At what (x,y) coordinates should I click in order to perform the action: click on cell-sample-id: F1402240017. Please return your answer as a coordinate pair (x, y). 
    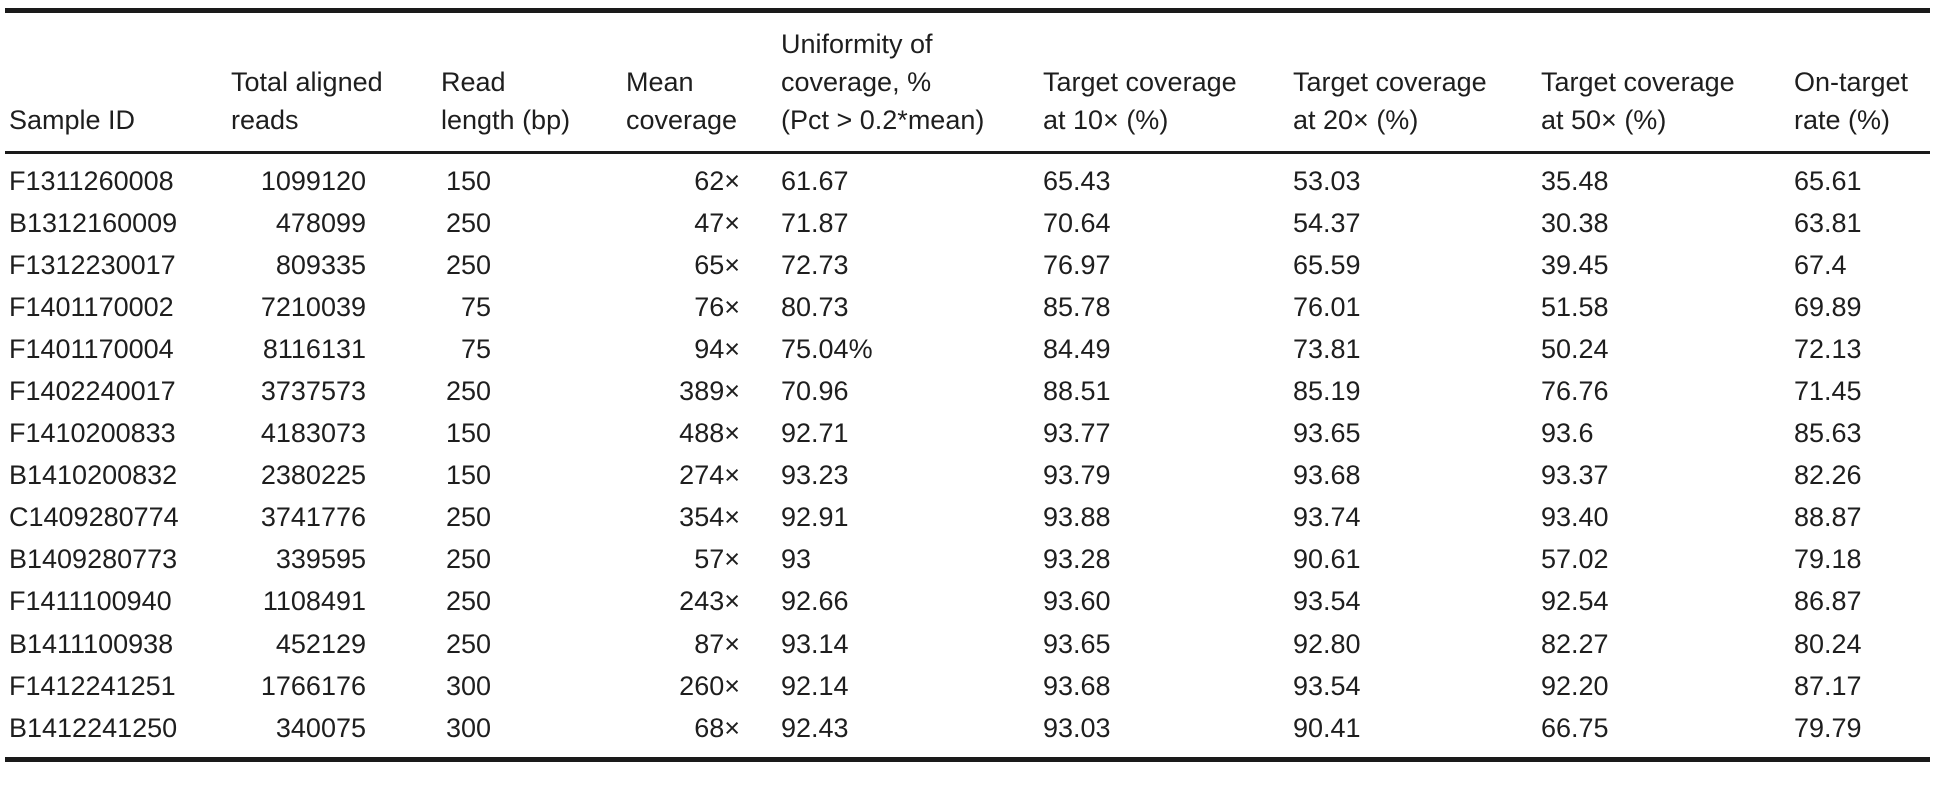
    Looking at the image, I should click on (92, 391).